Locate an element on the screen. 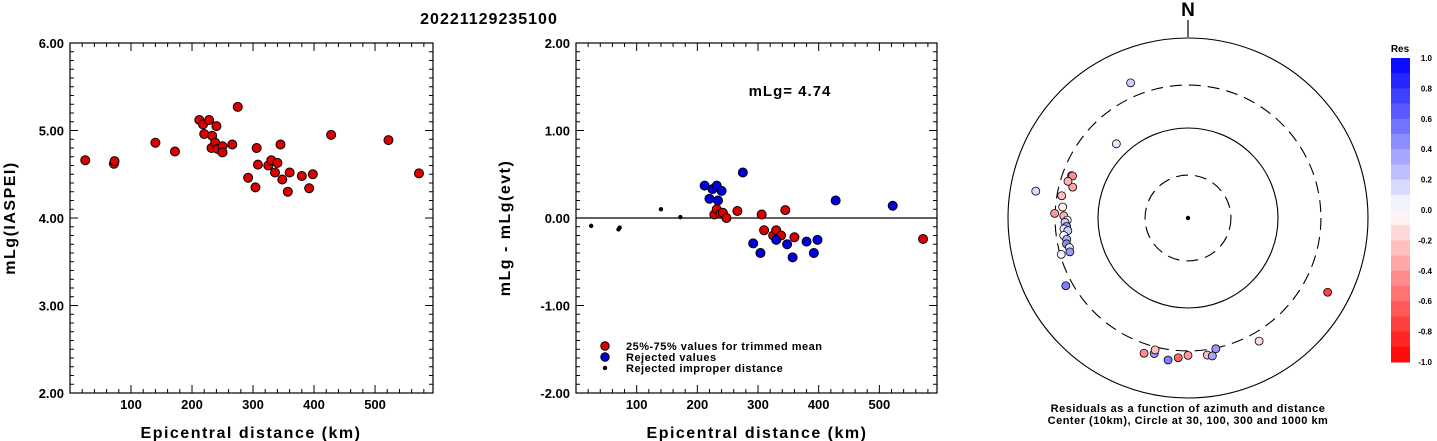 The width and height of the screenshot is (1437, 441). y-tick-label: 5.00 is located at coordinates (51, 131).